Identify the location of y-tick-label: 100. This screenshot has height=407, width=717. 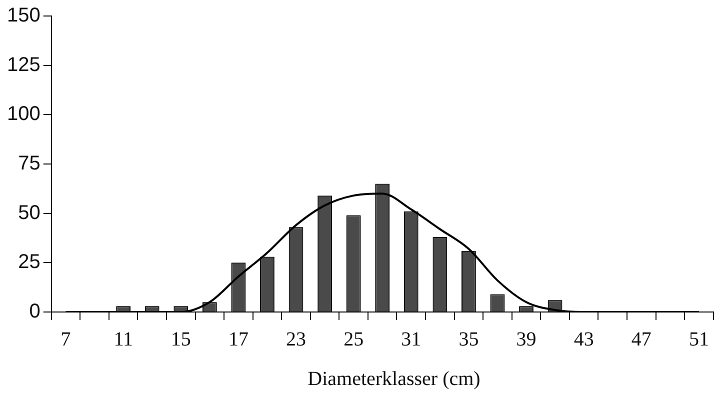
(23, 114).